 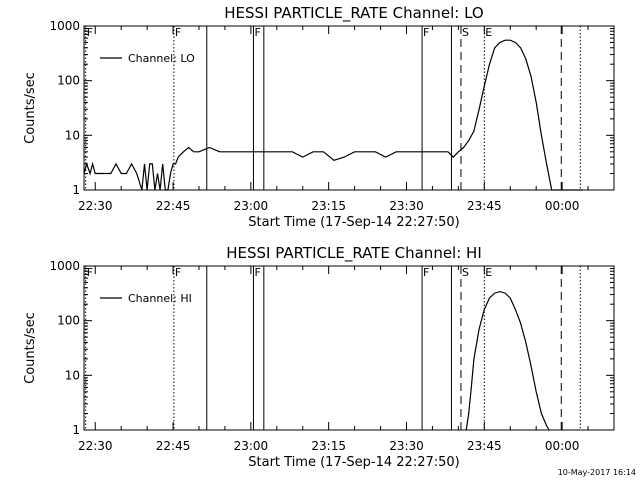 What do you see at coordinates (597, 472) in the screenshot?
I see `footer-timestamp: 10-May-2017 16:14` at bounding box center [597, 472].